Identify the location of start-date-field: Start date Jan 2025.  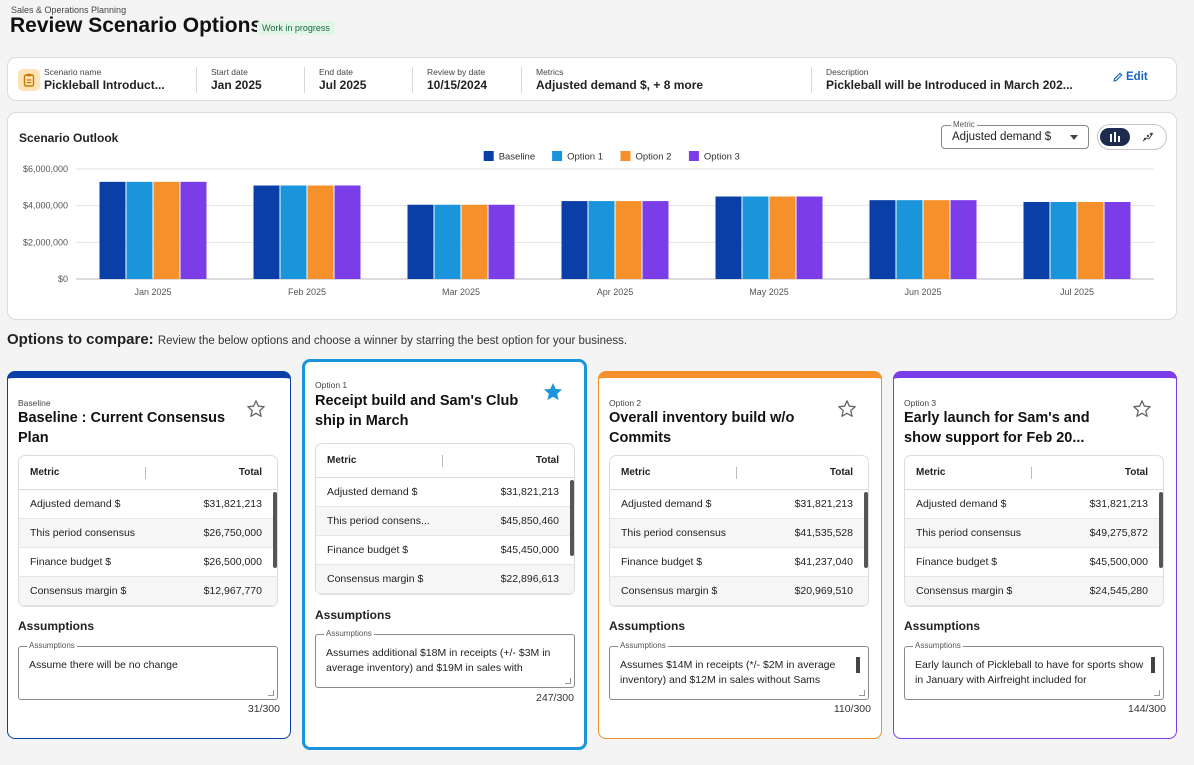
(236, 79).